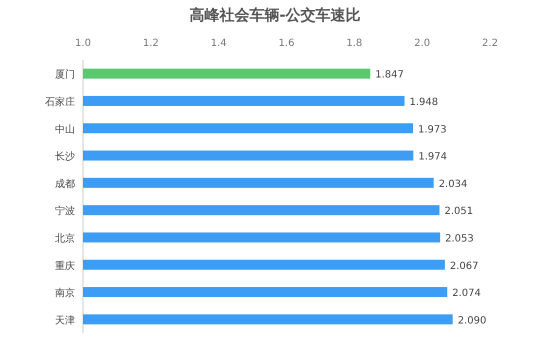 This screenshot has height=343, width=550. Describe the element at coordinates (65, 156) in the screenshot. I see `y-tick-label: 长沙` at that location.